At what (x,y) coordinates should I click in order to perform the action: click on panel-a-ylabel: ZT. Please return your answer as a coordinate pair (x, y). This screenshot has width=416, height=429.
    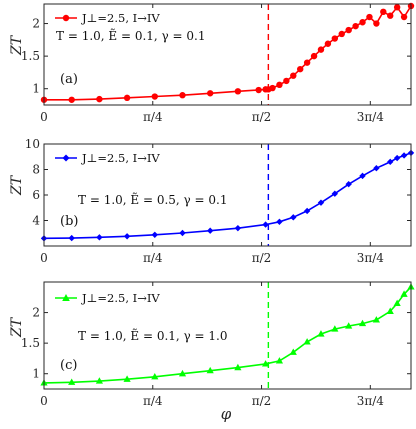
    Looking at the image, I should click on (17, 45).